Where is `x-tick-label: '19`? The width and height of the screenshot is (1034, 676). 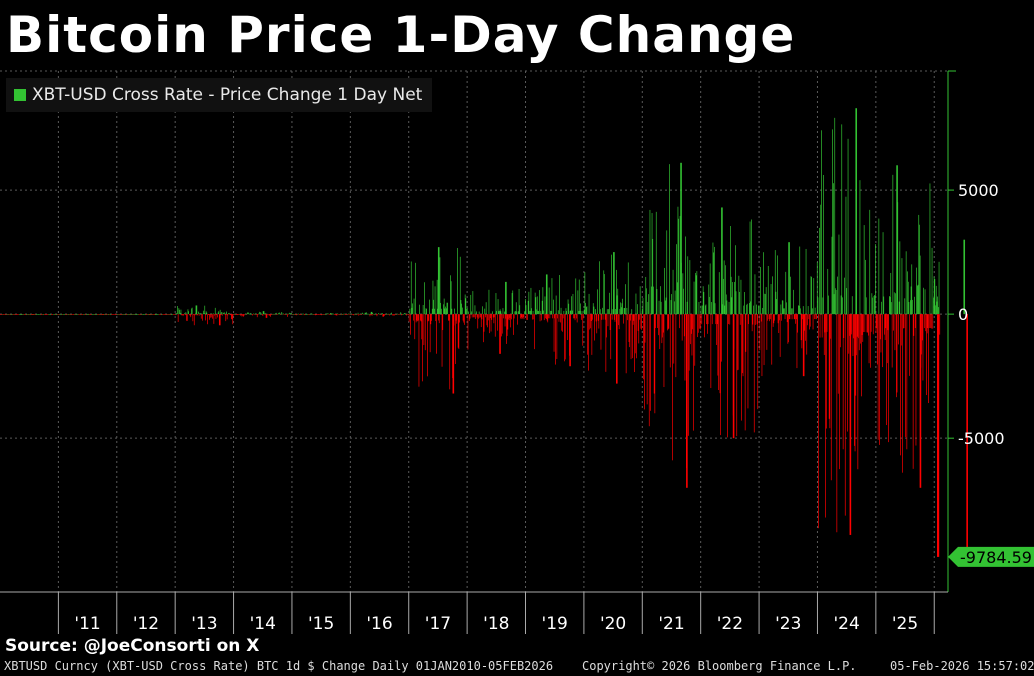 x-tick-label: '19 is located at coordinates (555, 624).